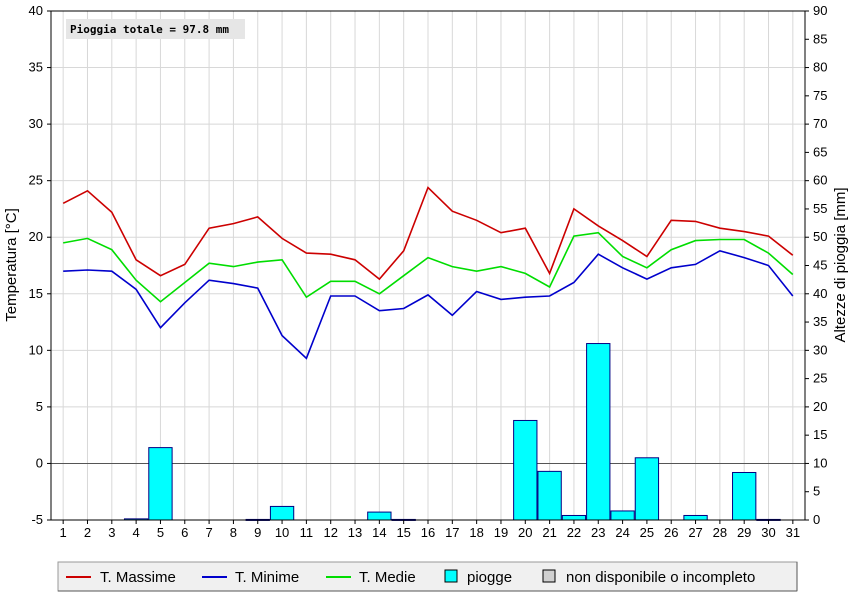  What do you see at coordinates (671, 532) in the screenshot?
I see `x-tick-label: 26` at bounding box center [671, 532].